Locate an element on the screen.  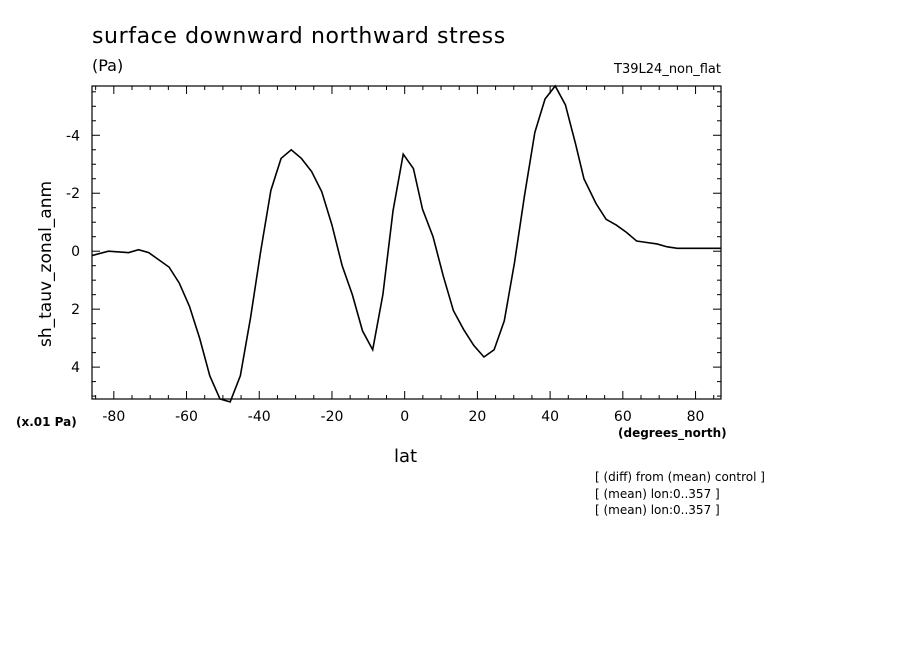
y-tick-label: 0 is located at coordinates (75, 252).